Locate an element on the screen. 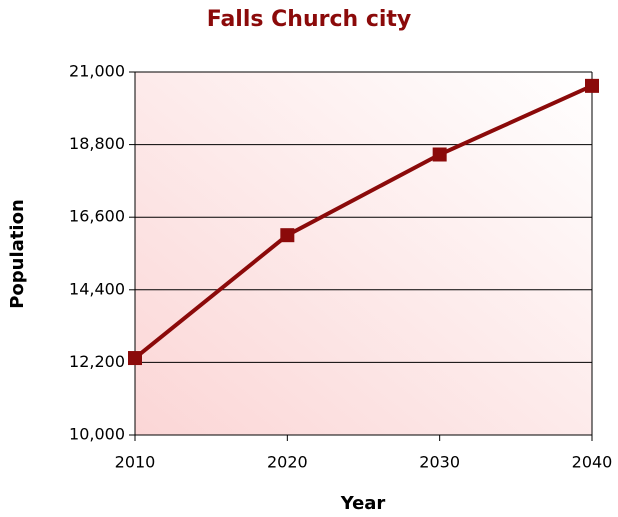  y-tick-label: 14,400 is located at coordinates (97, 288).